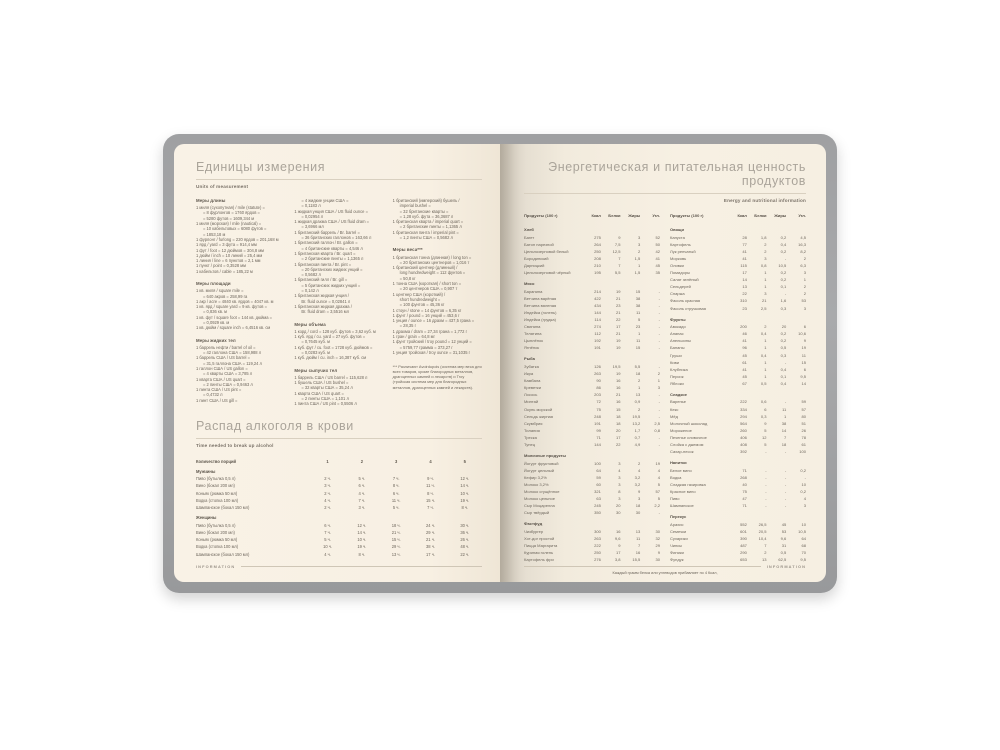  Describe the element at coordinates (592, 312) in the screenshot. I see `table-row: Индейка (голень) 144 21 11 -` at that location.